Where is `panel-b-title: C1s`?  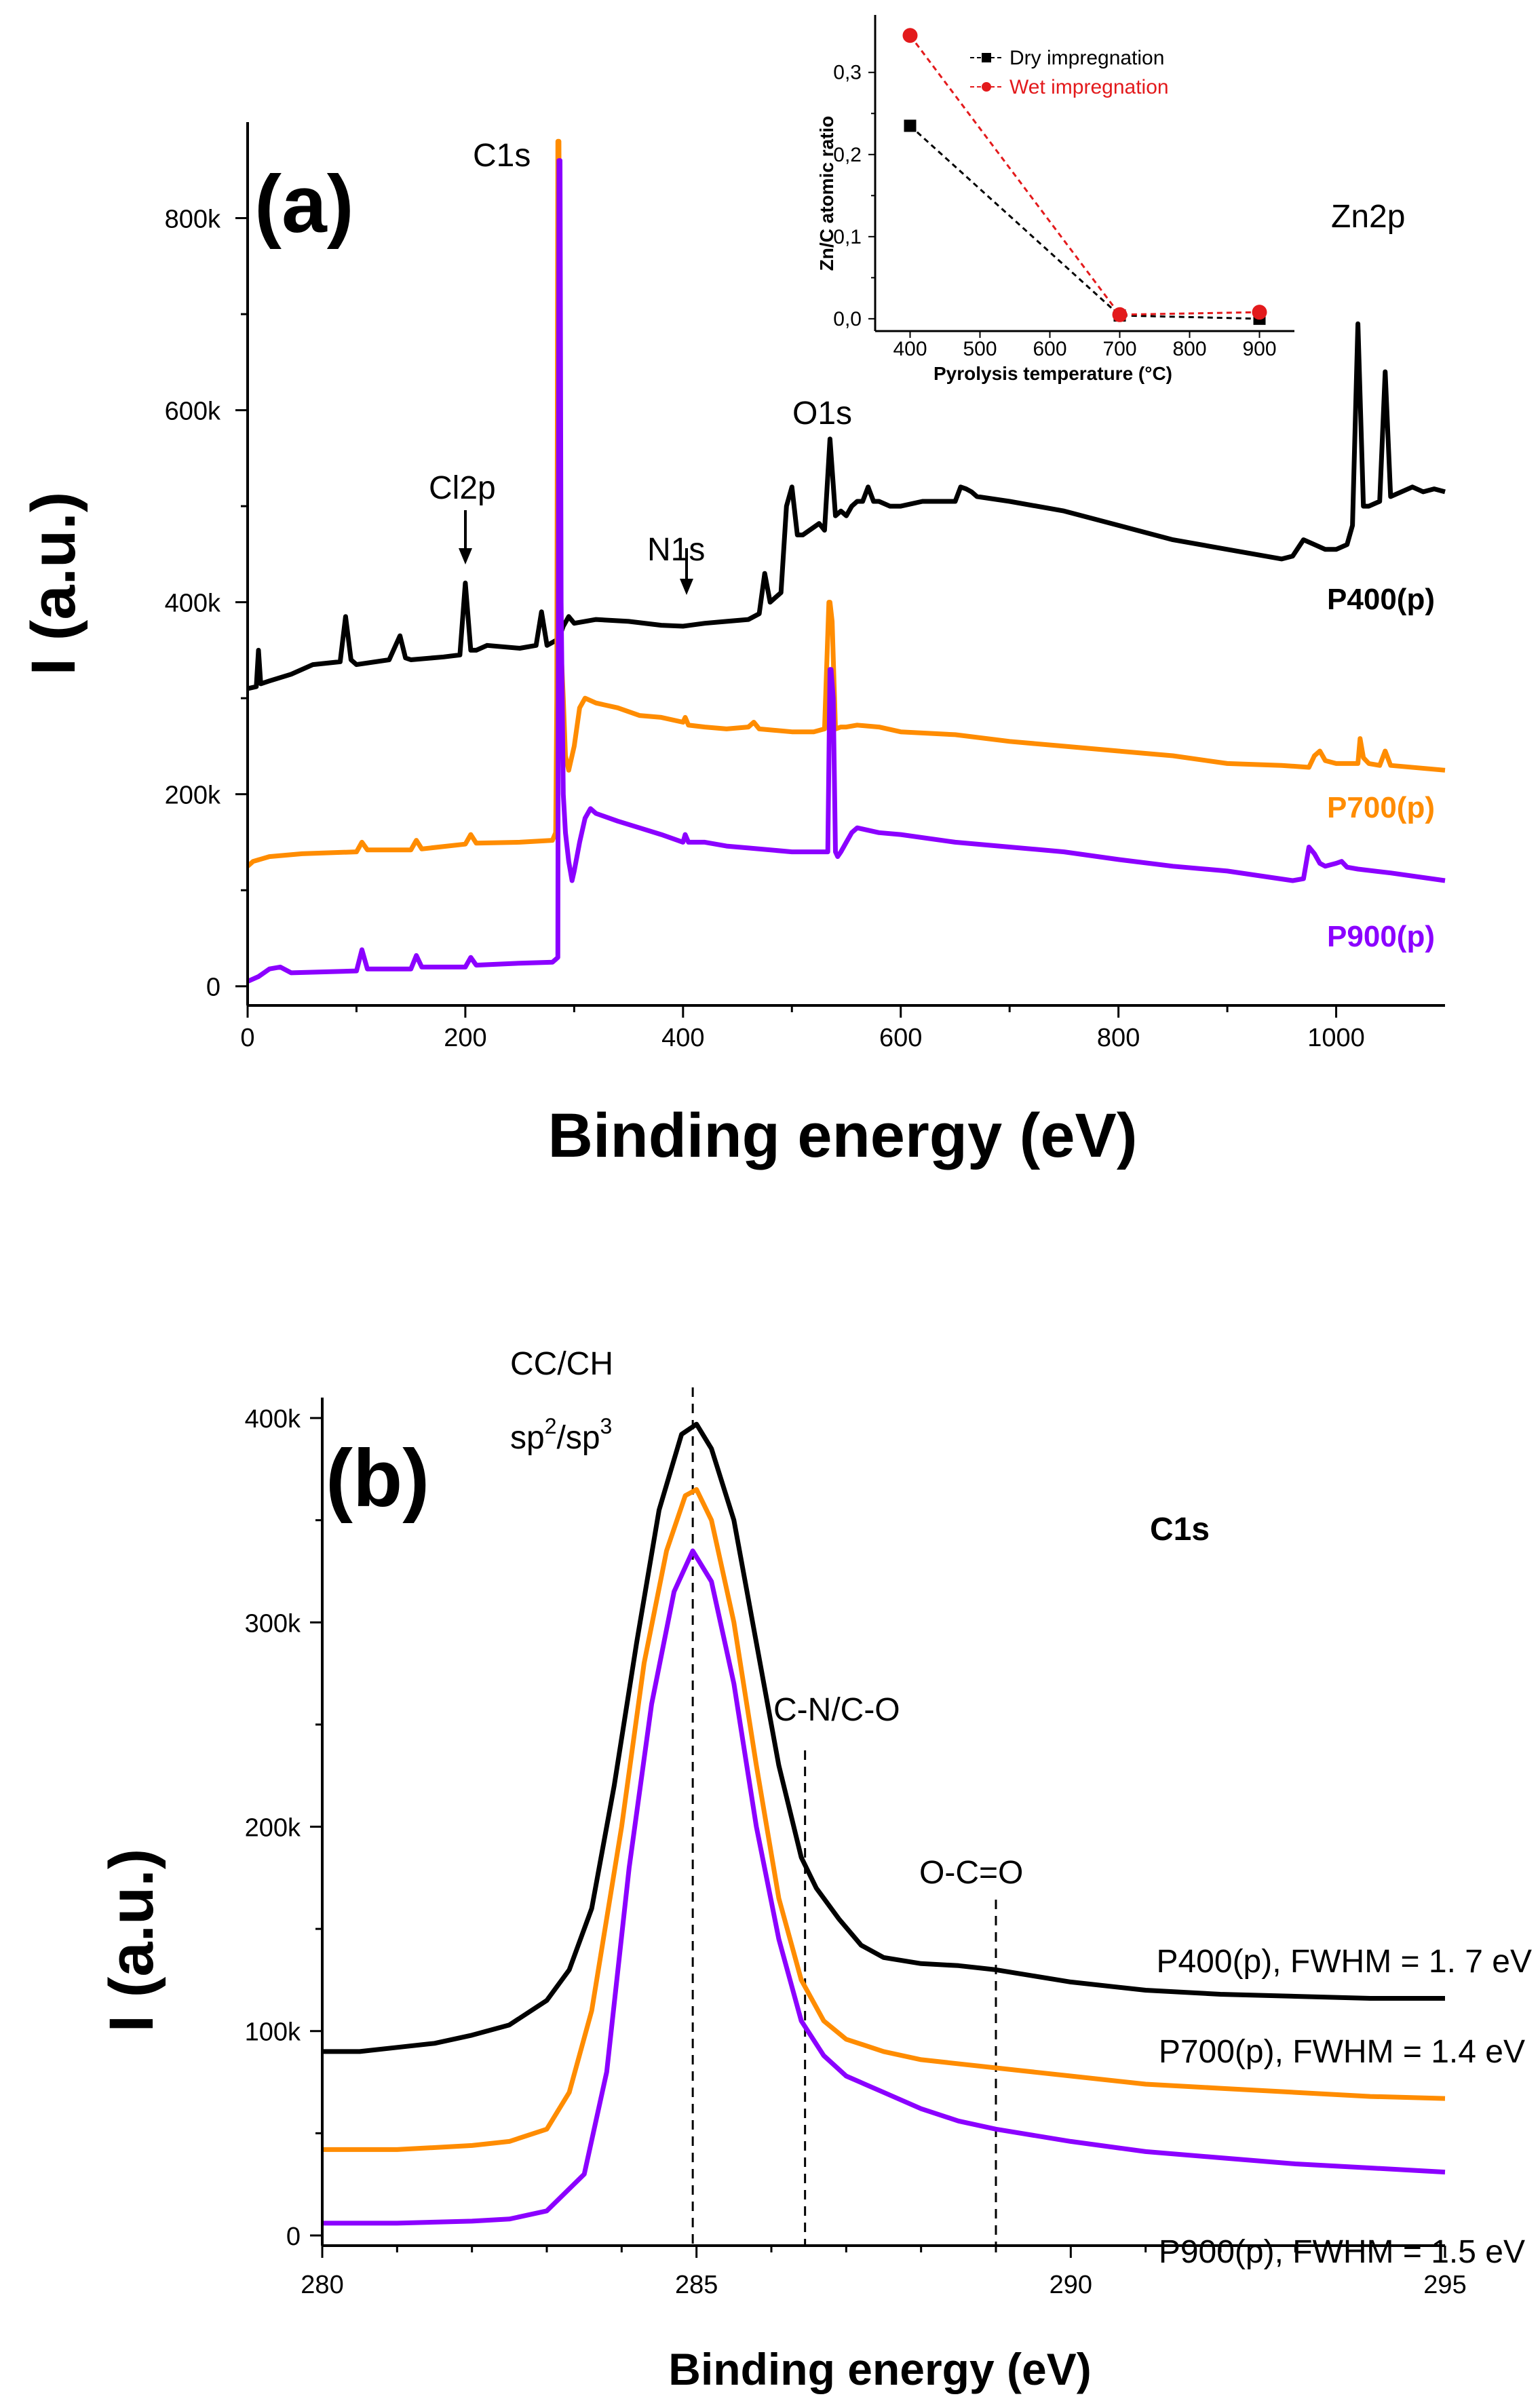
panel-b-title: C1s is located at coordinates (1180, 1530).